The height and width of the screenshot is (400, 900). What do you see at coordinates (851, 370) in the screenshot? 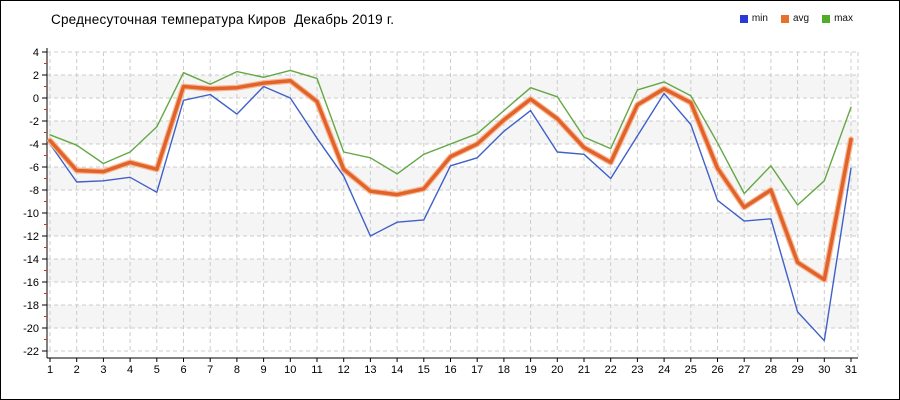
I see `x-tick-label: 31` at bounding box center [851, 370].